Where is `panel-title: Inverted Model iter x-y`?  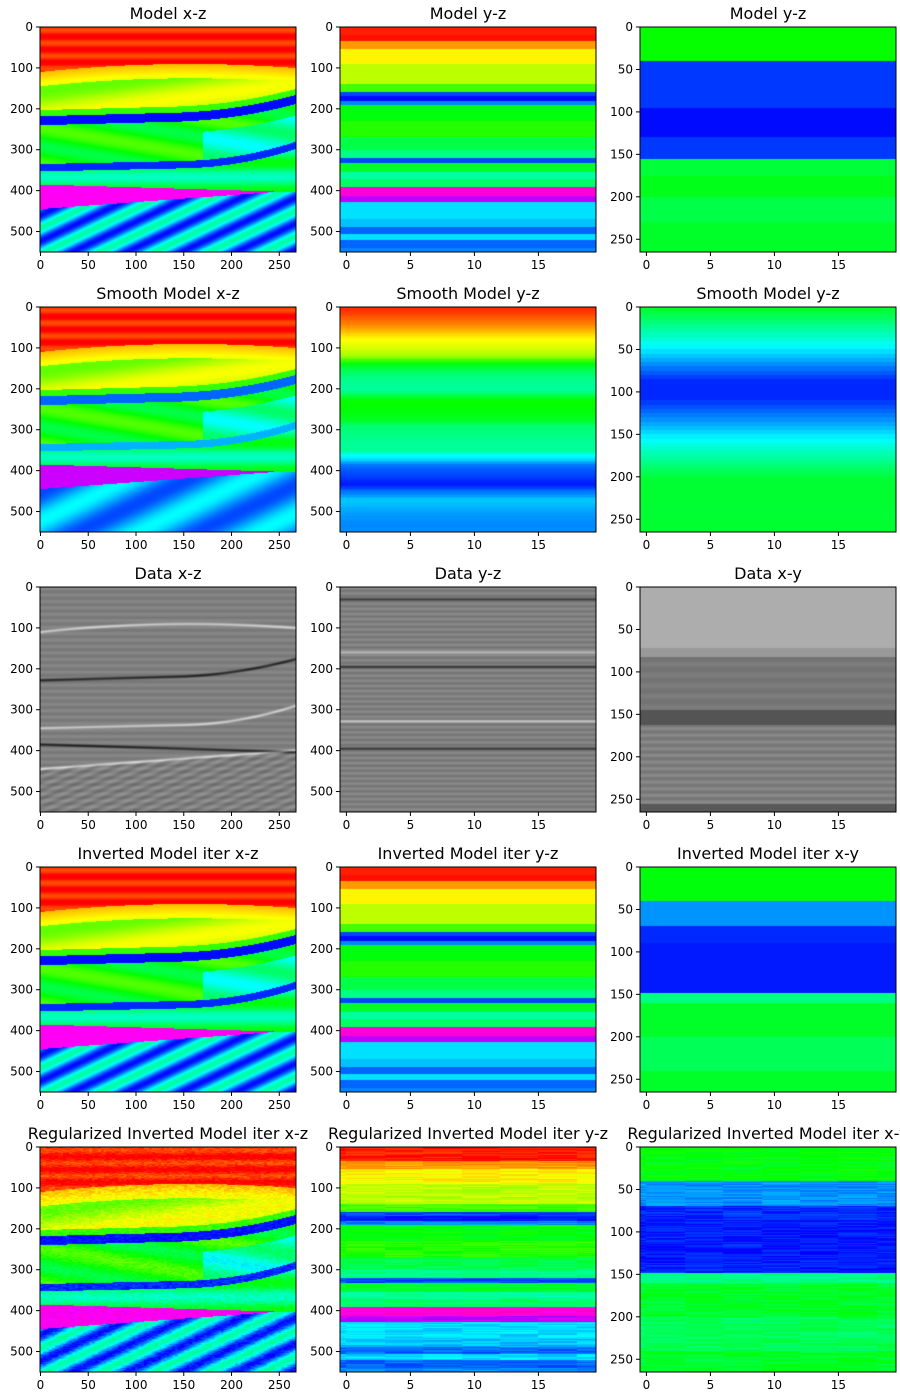 panel-title: Inverted Model iter x-y is located at coordinates (768, 853).